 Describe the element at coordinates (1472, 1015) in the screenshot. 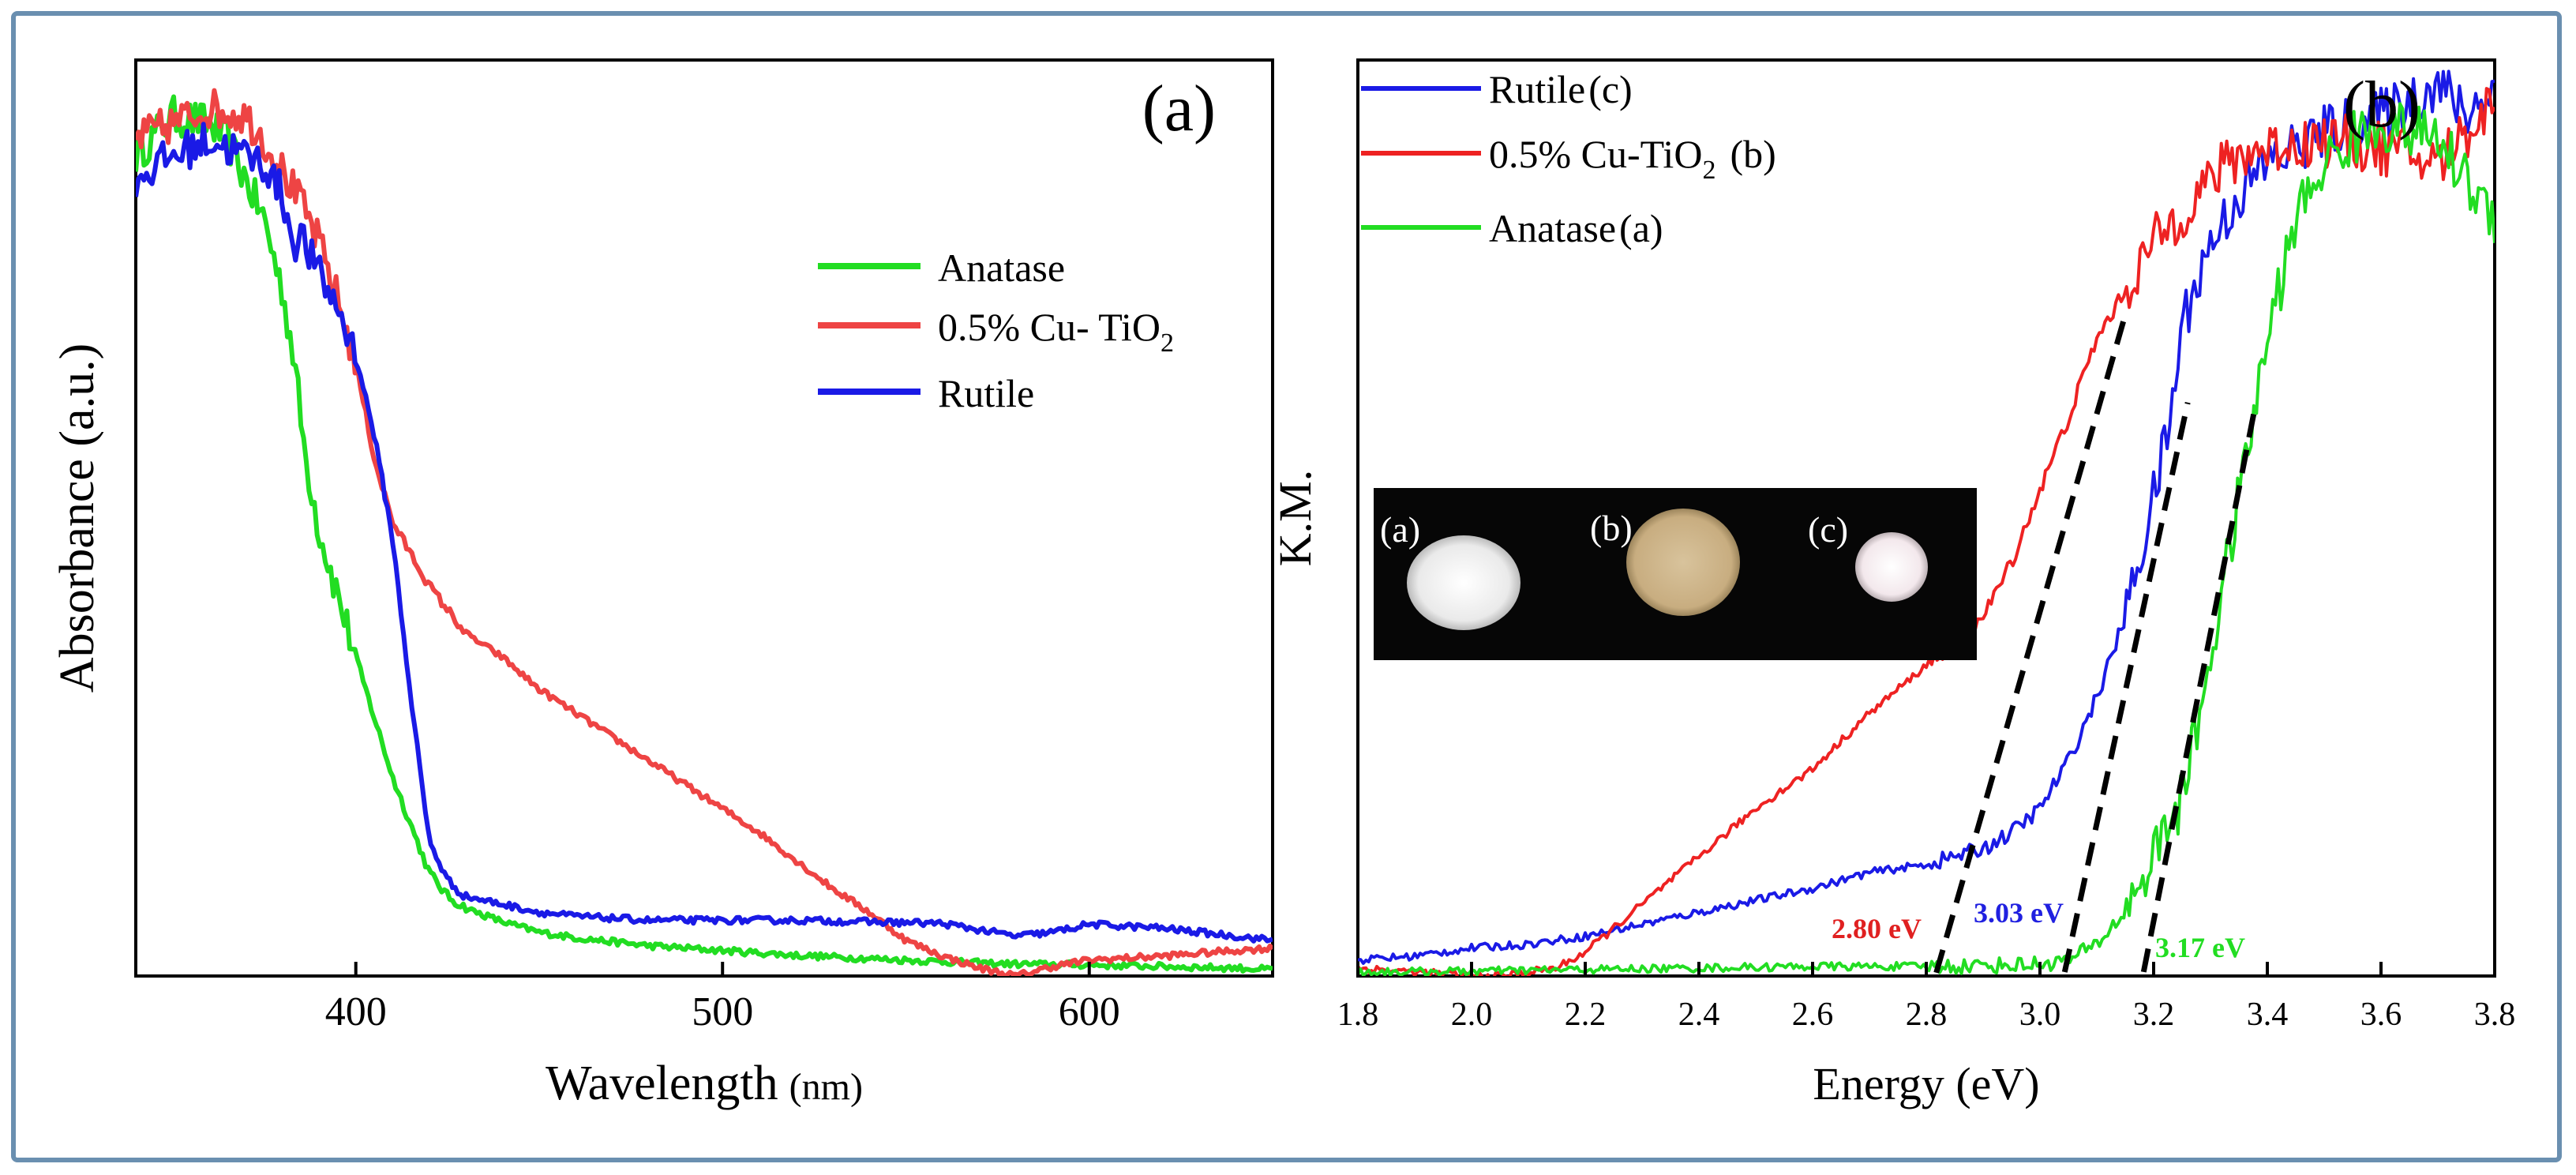

I see `x-tick-label: 2.0` at that location.